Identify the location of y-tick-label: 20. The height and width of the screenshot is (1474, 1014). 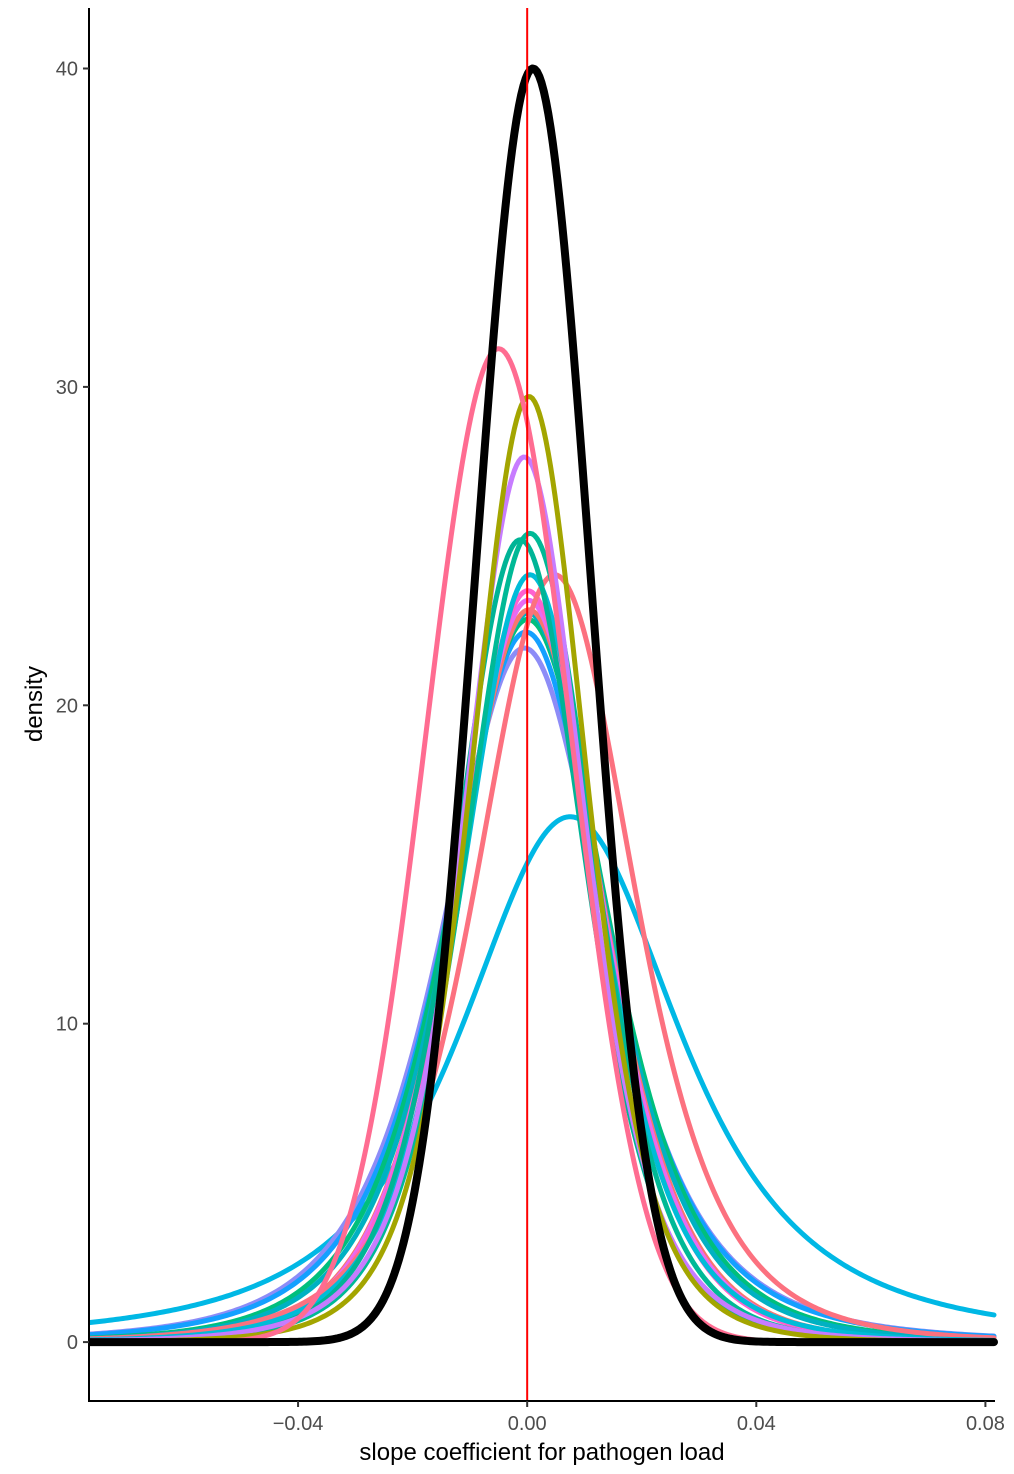
(67, 706).